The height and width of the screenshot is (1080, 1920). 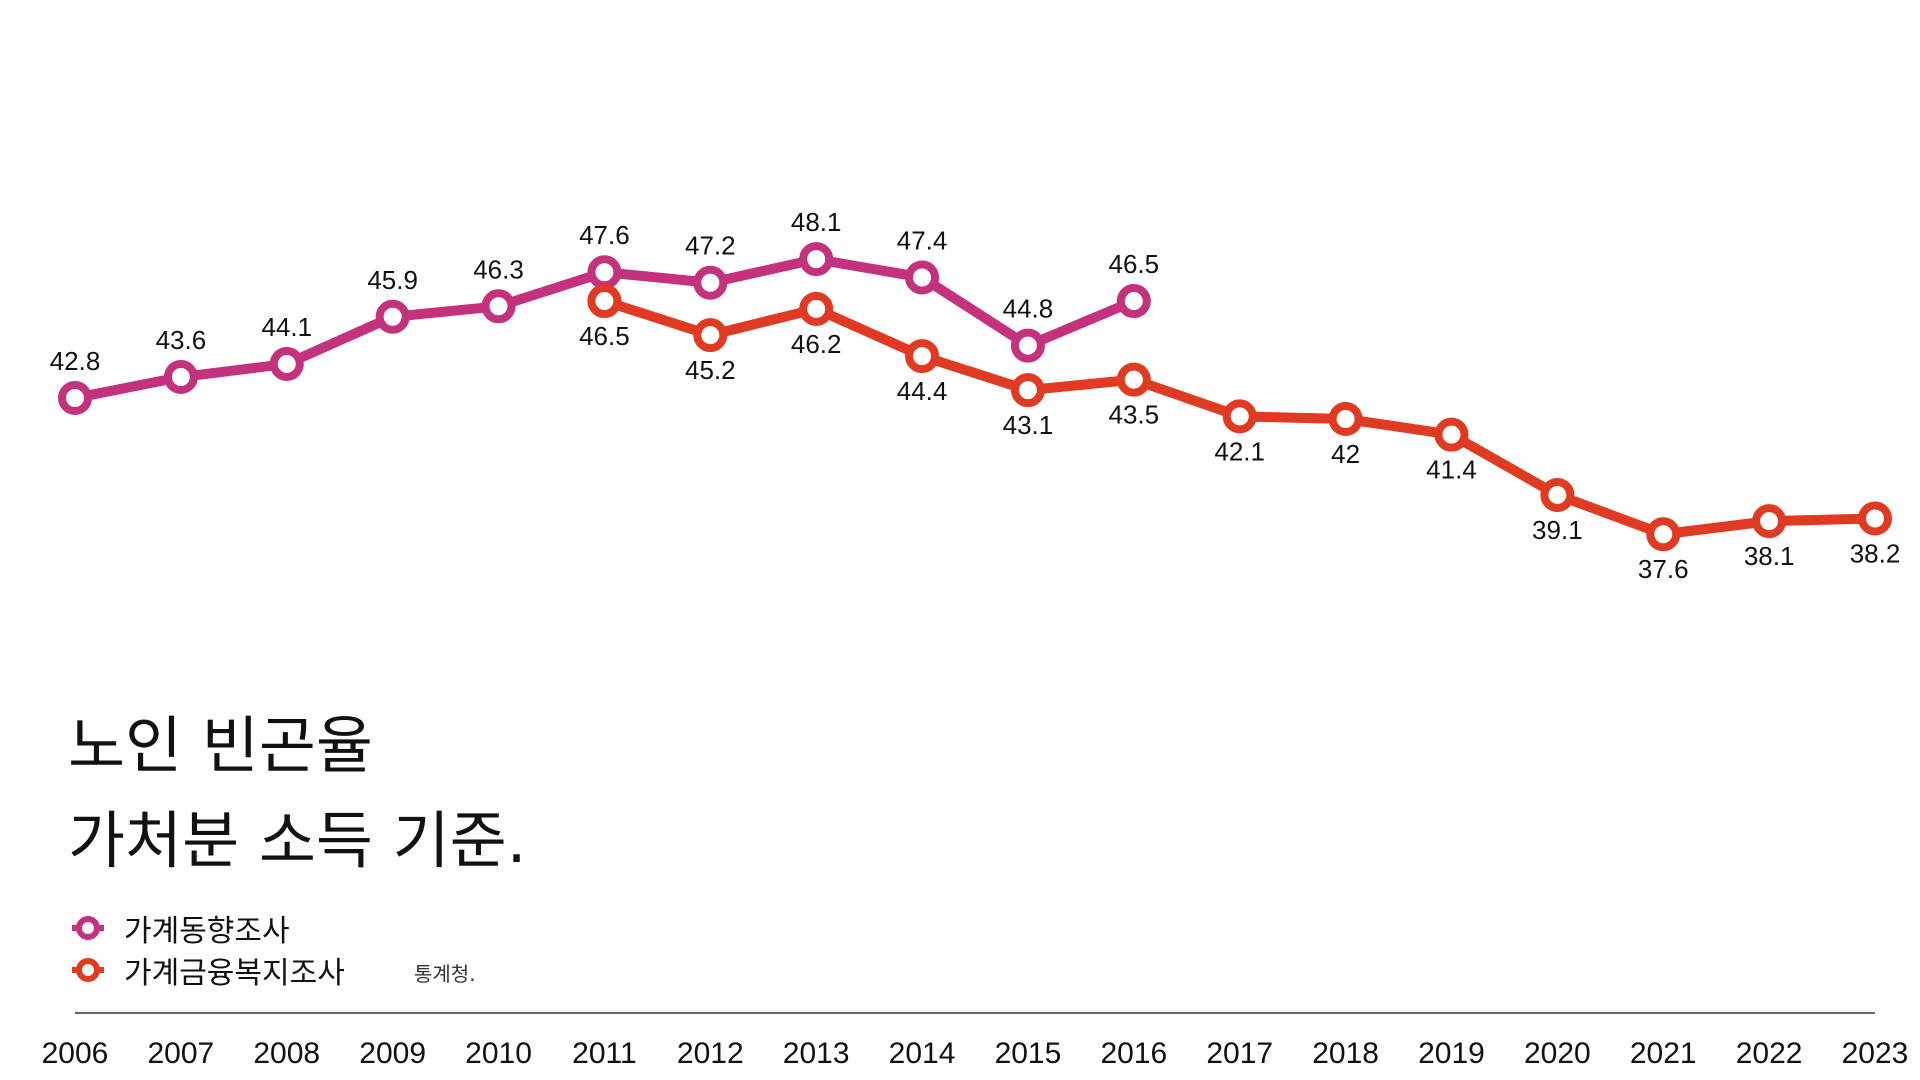 What do you see at coordinates (234, 973) in the screenshot?
I see `legend-label: 가계금융복지조사` at bounding box center [234, 973].